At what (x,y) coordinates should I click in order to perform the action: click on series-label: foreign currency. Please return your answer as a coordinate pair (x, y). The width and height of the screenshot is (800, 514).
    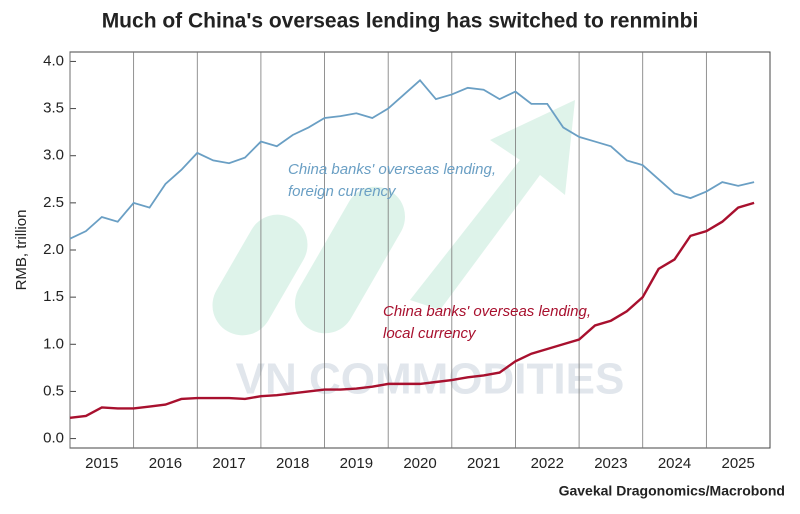
    Looking at the image, I should click on (342, 191).